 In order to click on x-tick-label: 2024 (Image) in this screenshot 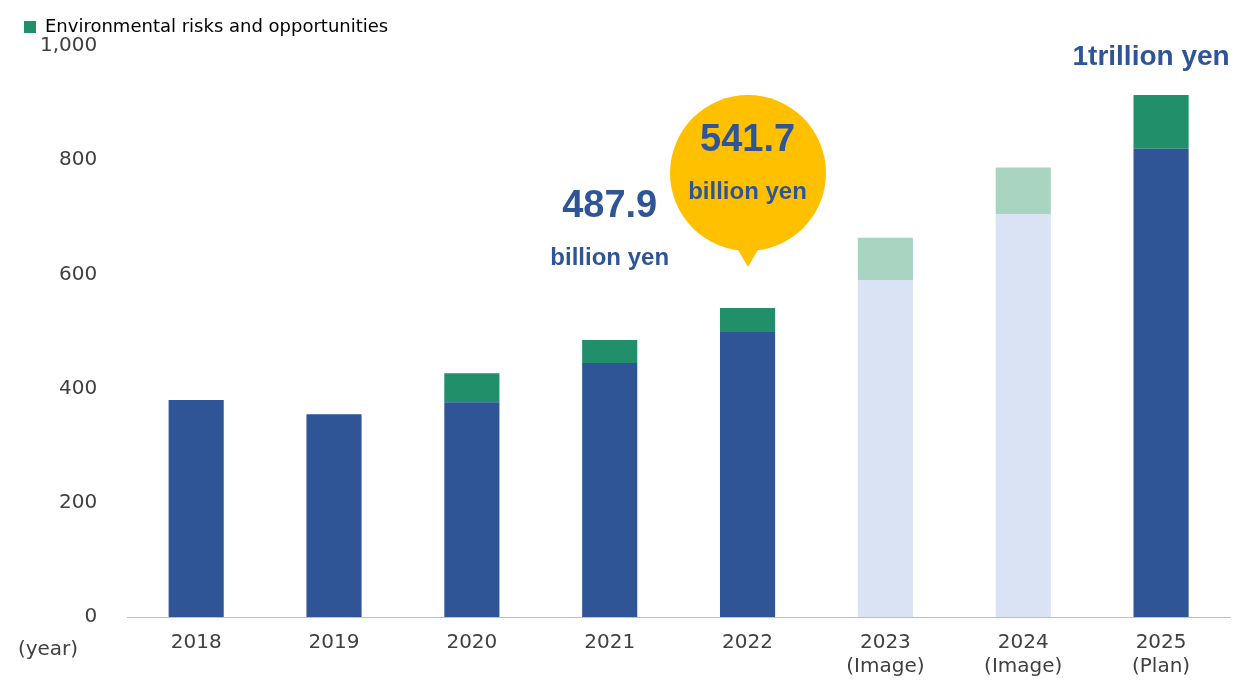, I will do `click(1023, 653)`.